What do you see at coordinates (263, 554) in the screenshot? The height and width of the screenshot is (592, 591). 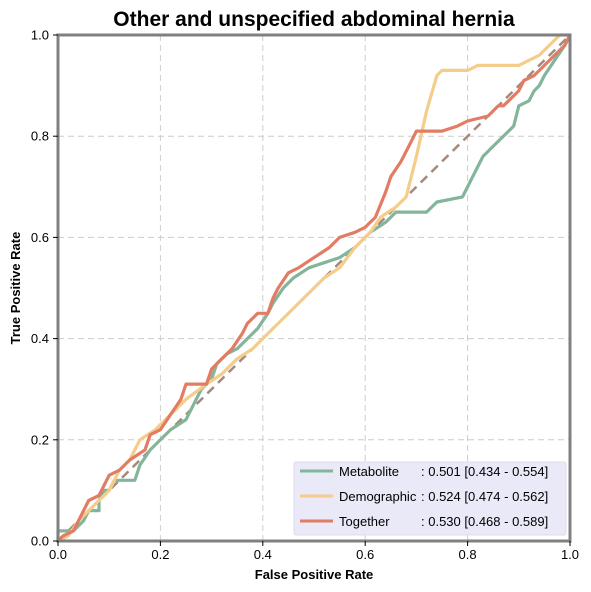 I see `x-tick-label: 0.4` at bounding box center [263, 554].